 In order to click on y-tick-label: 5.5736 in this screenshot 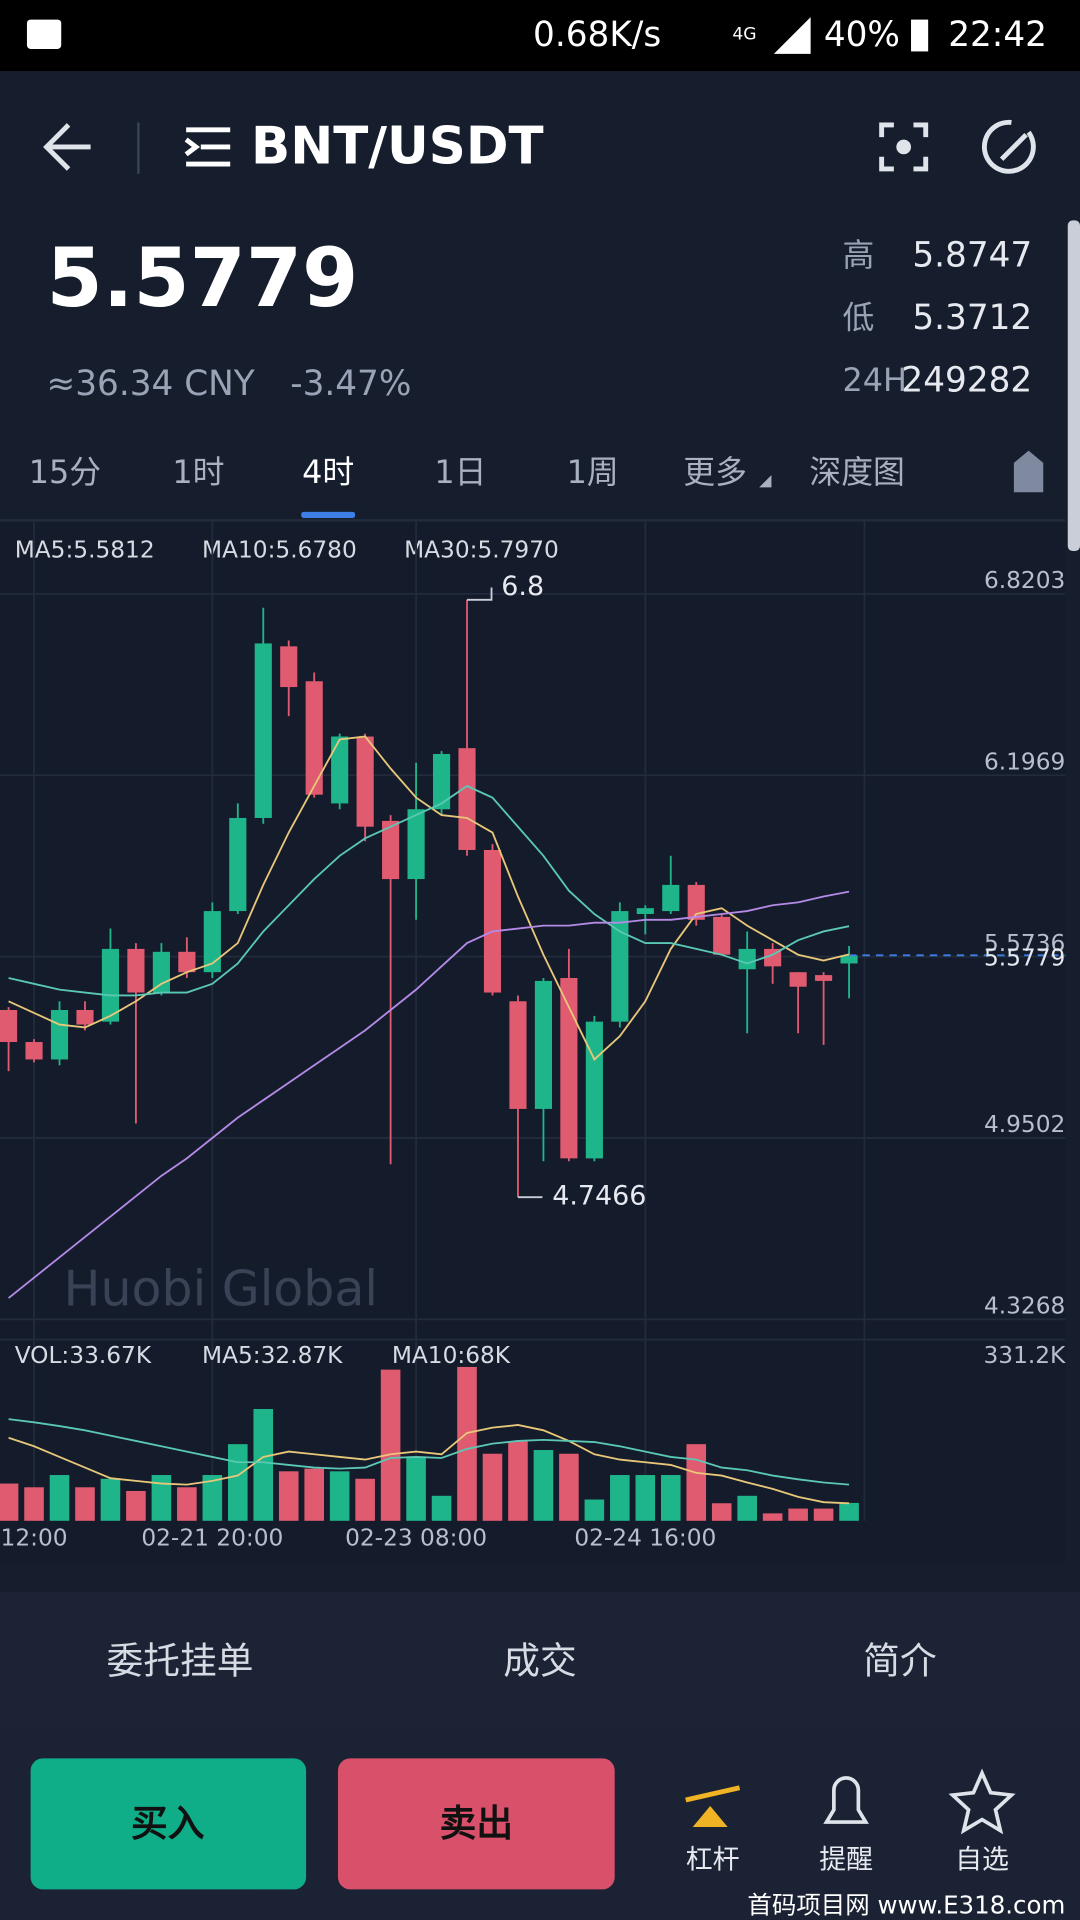, I will do `click(1024, 943)`.